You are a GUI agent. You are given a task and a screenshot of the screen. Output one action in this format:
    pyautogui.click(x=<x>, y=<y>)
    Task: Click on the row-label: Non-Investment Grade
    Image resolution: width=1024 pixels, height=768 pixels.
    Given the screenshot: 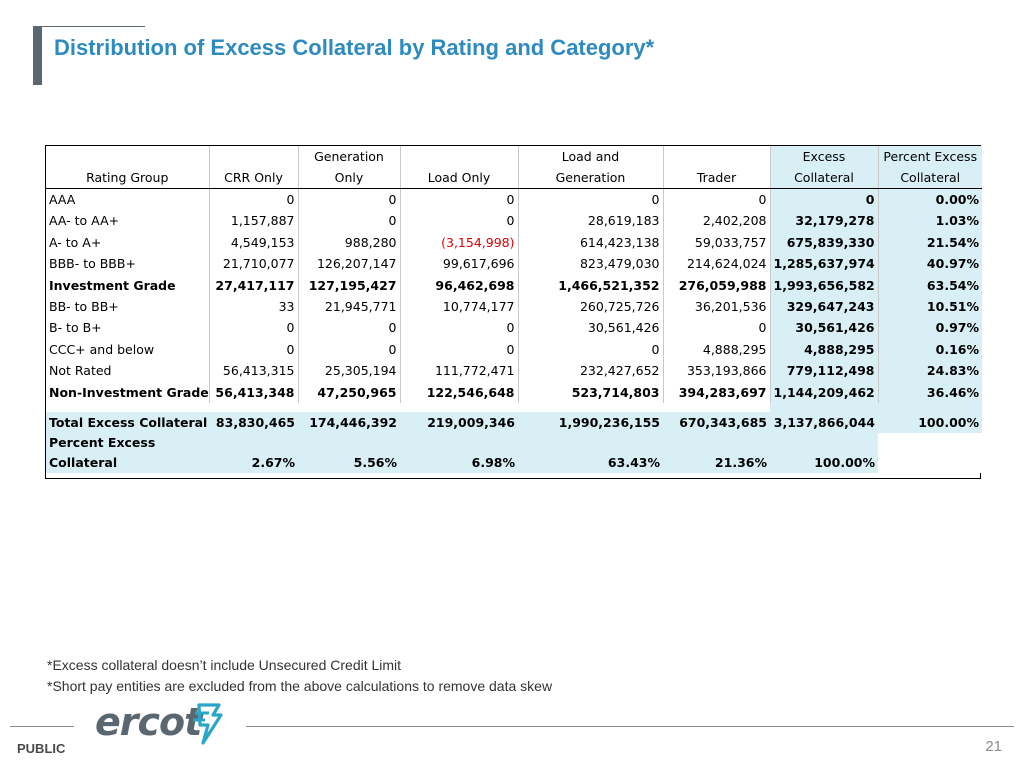 What is the action you would take?
    pyautogui.click(x=129, y=392)
    